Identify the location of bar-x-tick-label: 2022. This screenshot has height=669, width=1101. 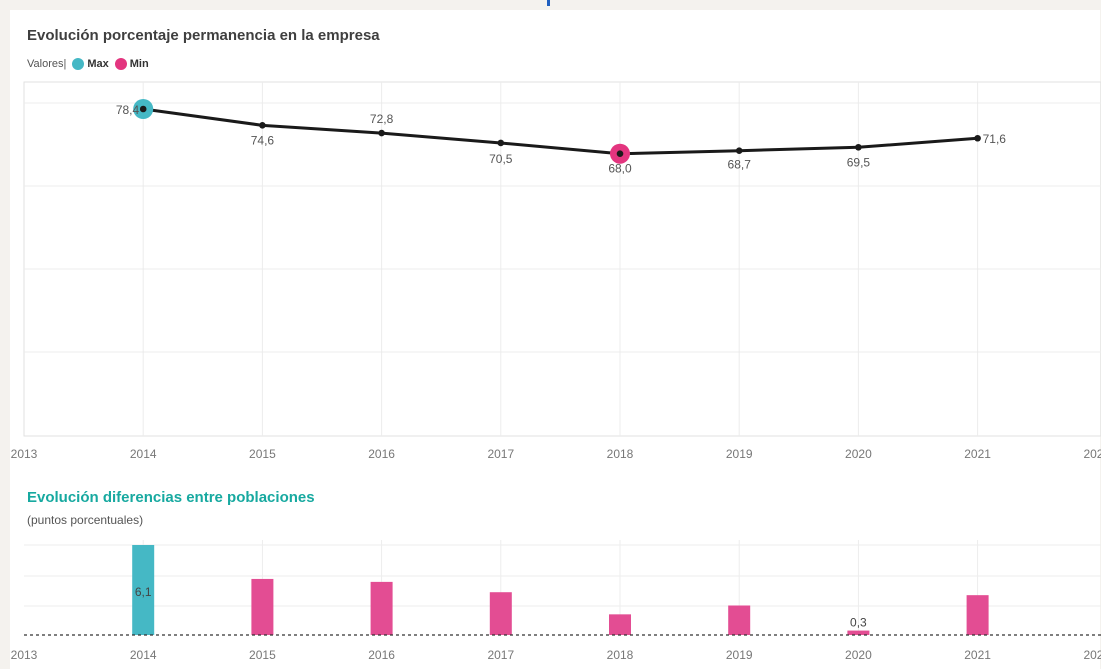
(1092, 655).